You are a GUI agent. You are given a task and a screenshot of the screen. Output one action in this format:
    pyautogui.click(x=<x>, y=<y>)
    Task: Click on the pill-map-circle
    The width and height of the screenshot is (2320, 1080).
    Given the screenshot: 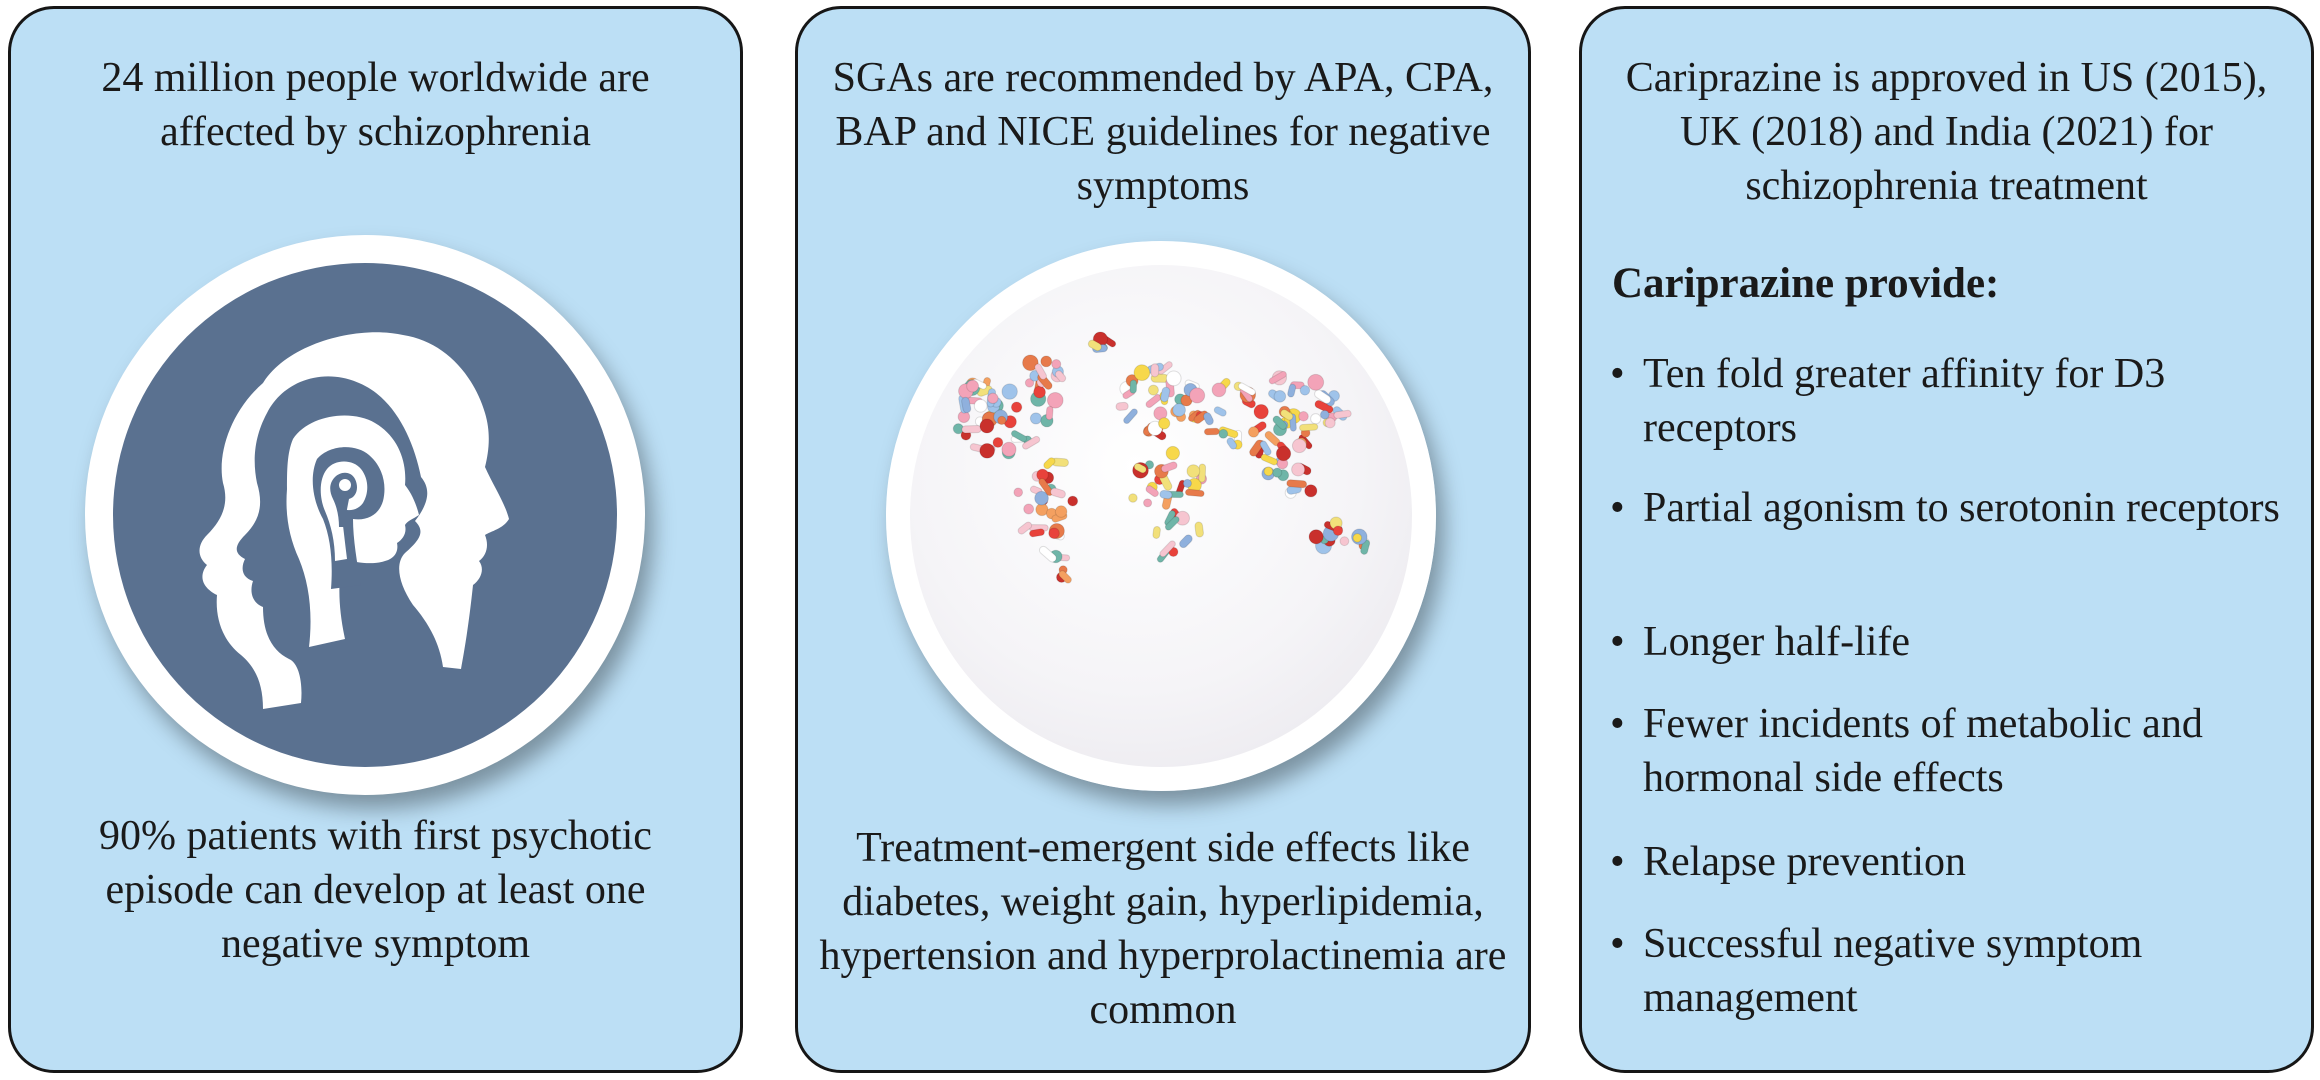 What is the action you would take?
    pyautogui.click(x=1161, y=516)
    